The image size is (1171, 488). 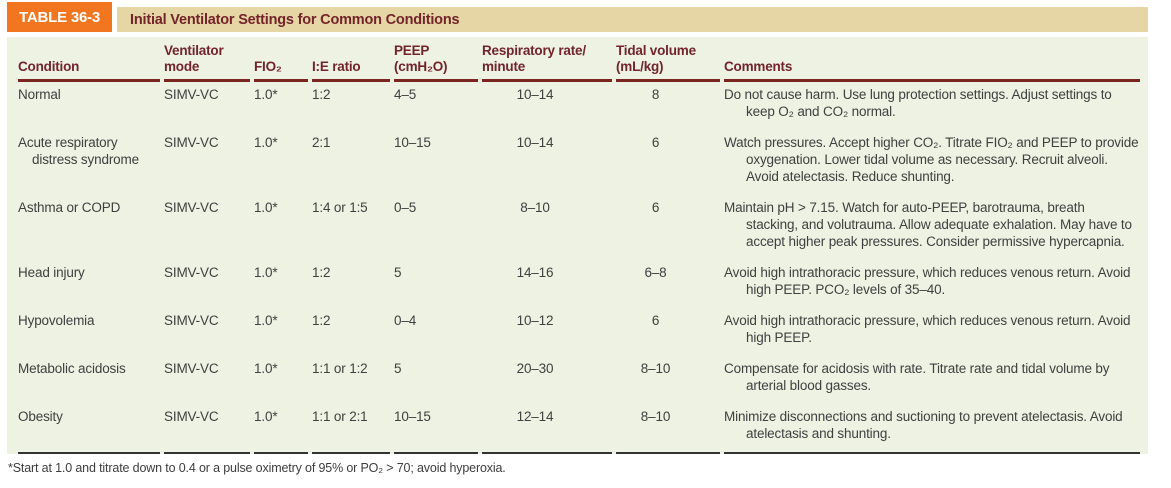 What do you see at coordinates (56, 320) in the screenshot?
I see `condition-cell: Hypovolemia` at bounding box center [56, 320].